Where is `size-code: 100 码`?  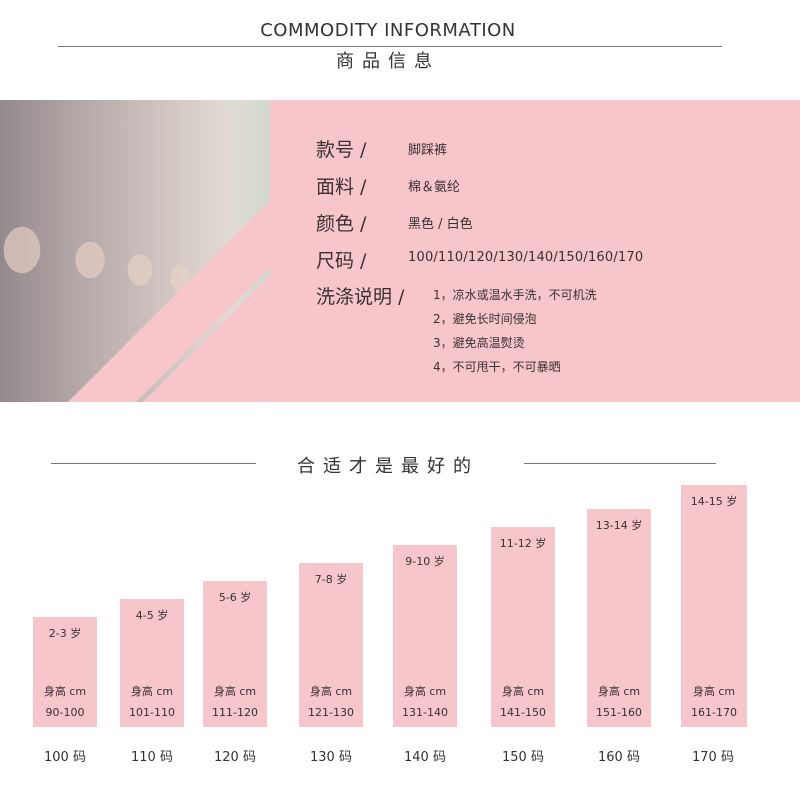 size-code: 100 码 is located at coordinates (65, 757).